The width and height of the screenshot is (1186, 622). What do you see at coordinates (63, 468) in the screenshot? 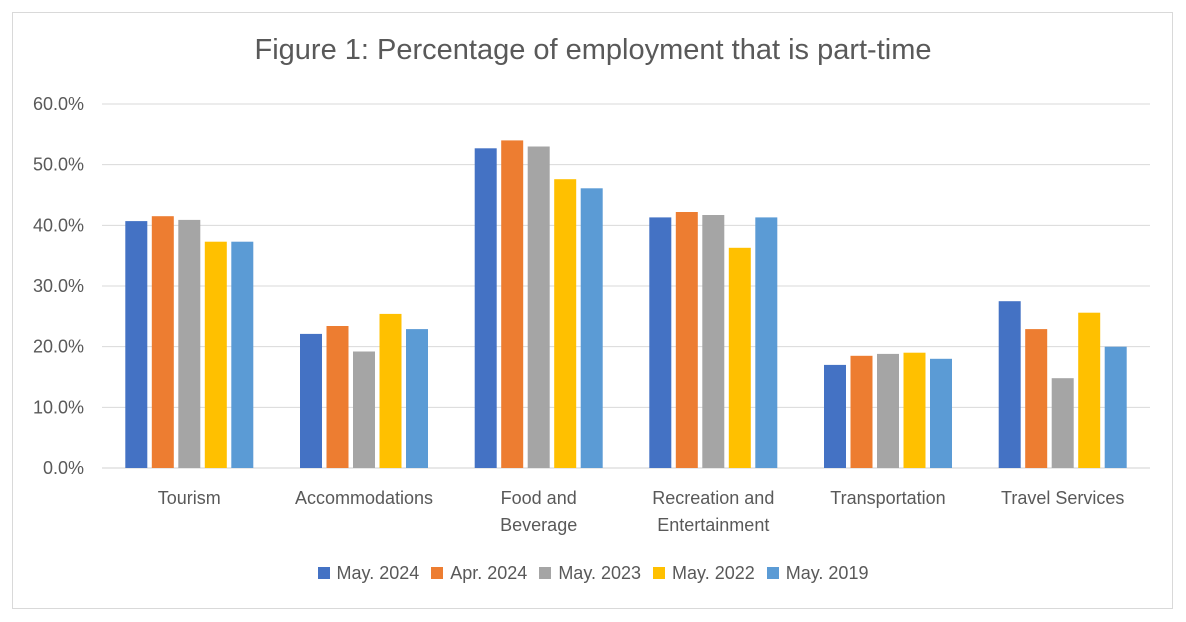
I see `y-tick-label: 0.0%` at bounding box center [63, 468].